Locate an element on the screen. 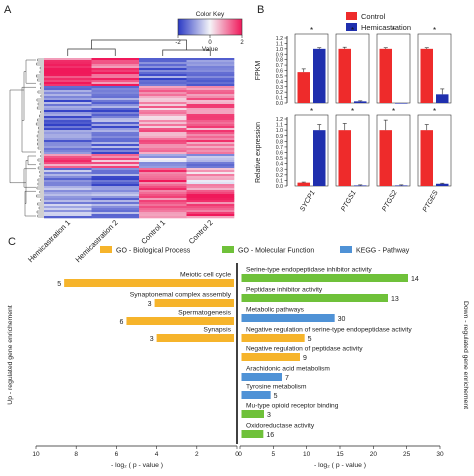  row-dendrogram-branches is located at coordinates (26, 138).